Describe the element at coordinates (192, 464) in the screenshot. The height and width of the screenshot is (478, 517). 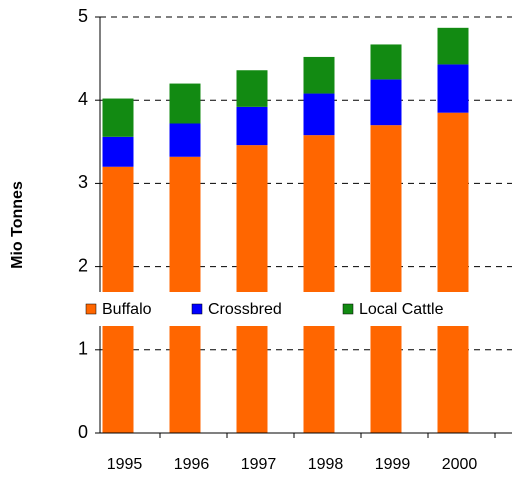
I see `x-tick-label: 1996` at that location.